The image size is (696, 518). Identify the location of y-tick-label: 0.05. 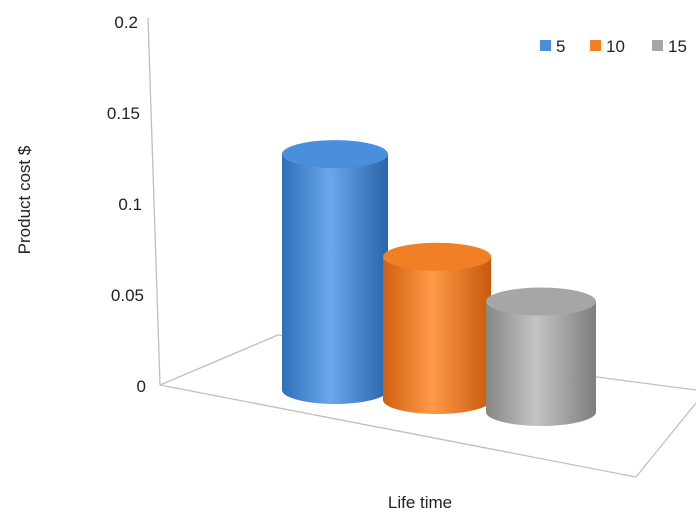
(127, 295).